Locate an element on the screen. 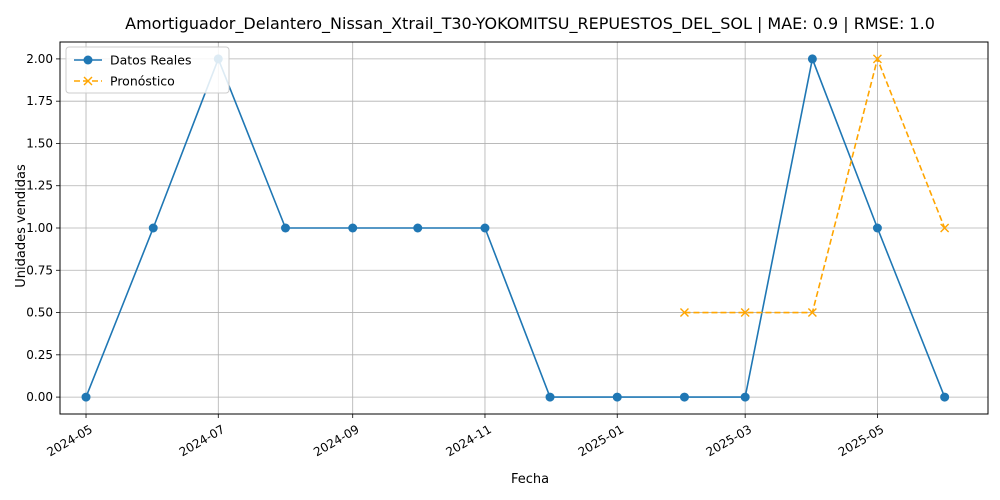  x-tick-label: 2024-07 is located at coordinates (202, 440).